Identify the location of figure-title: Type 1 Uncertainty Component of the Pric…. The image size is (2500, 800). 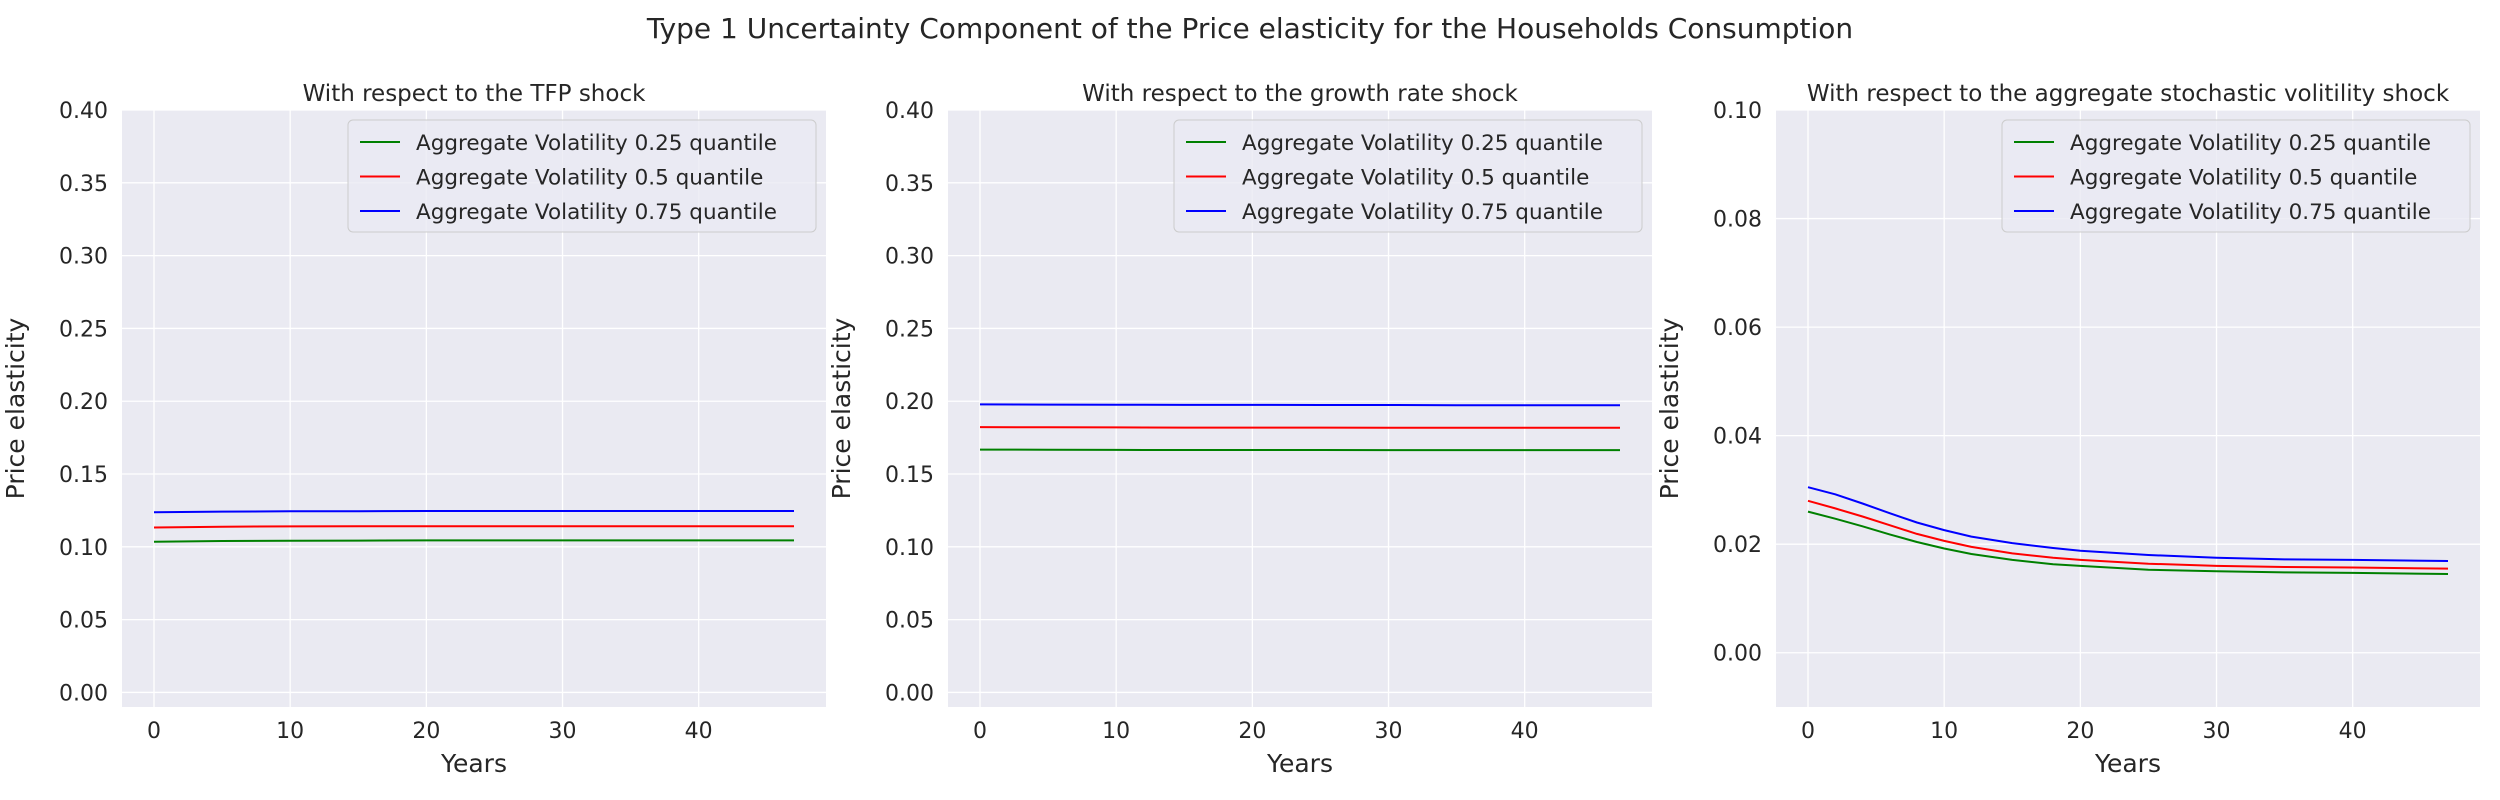
(1249, 28).